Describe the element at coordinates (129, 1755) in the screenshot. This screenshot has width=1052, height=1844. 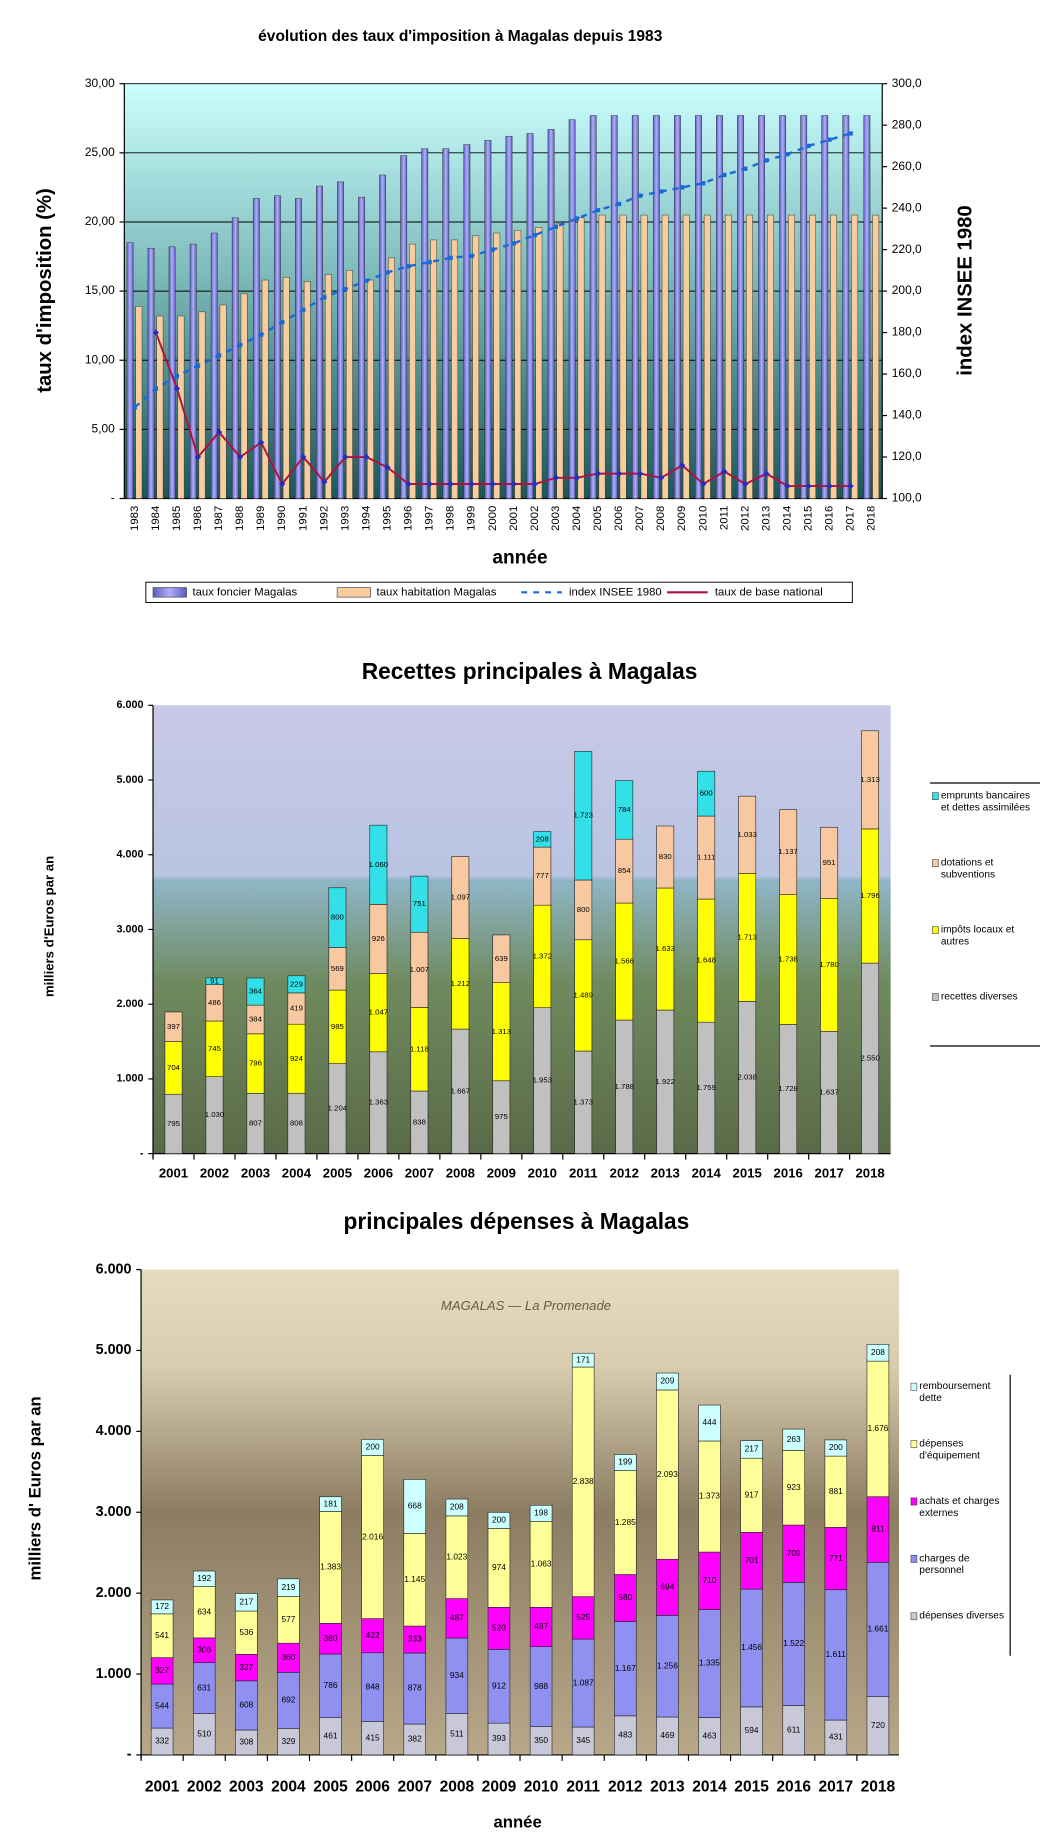
I see `y-tick-label: -` at that location.